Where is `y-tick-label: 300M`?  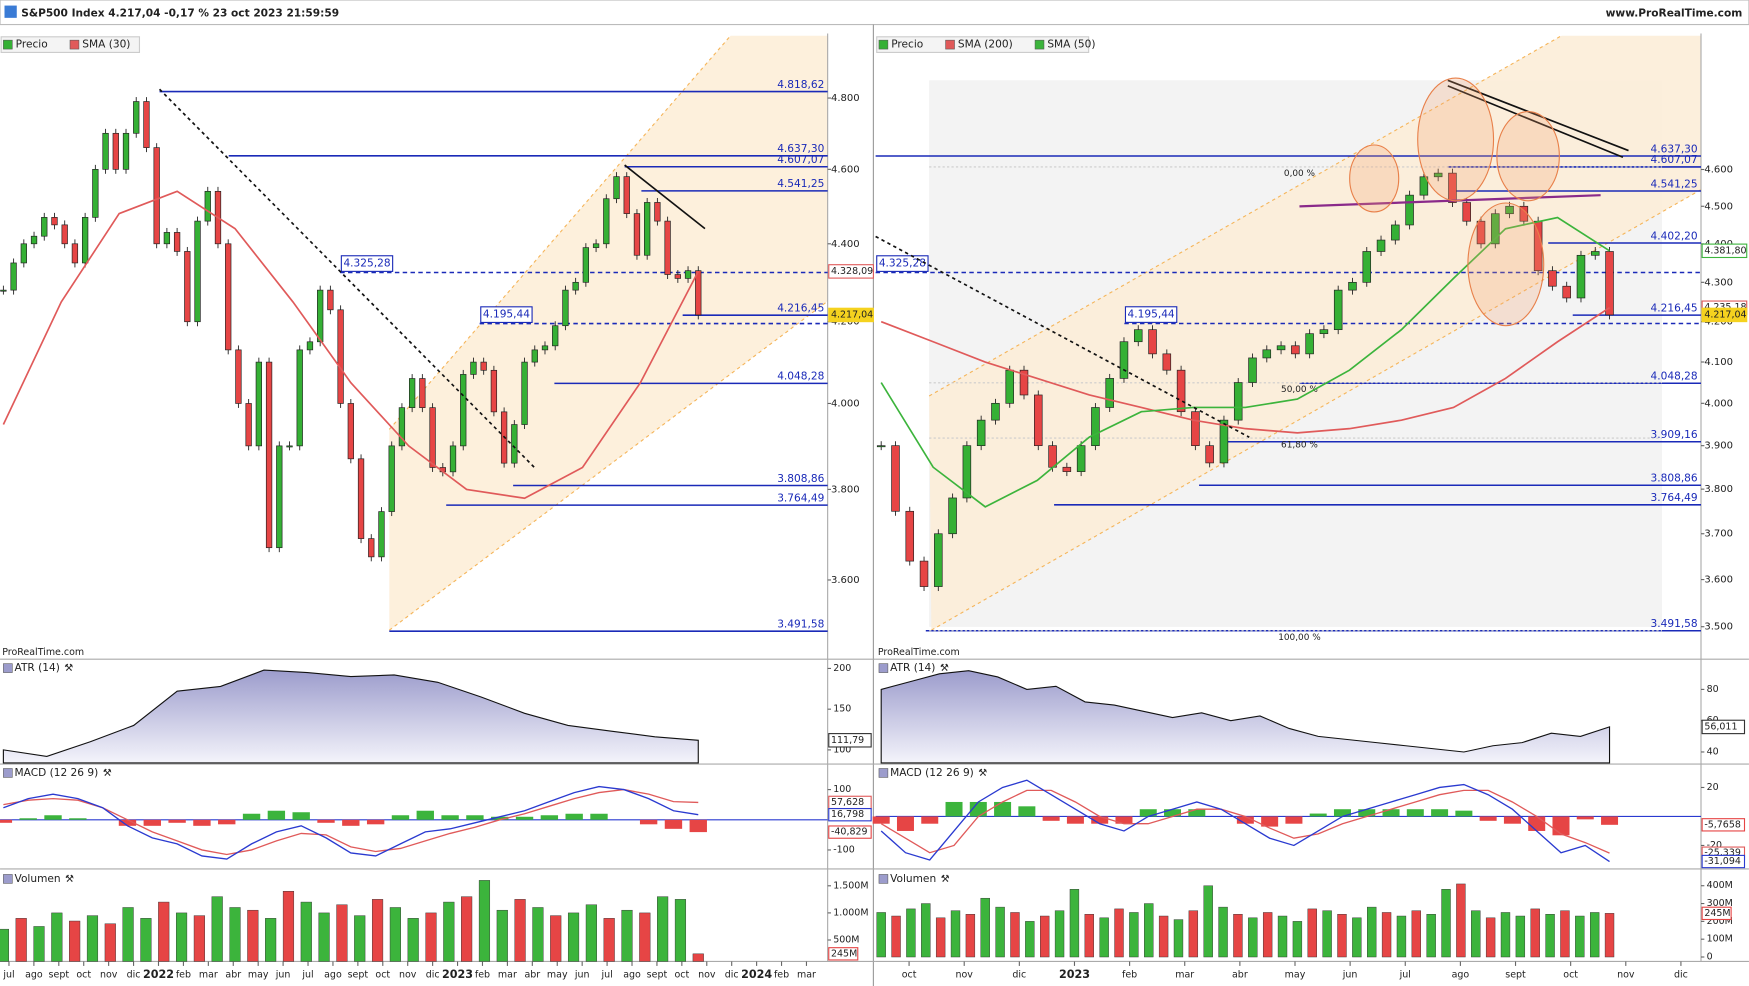 y-tick-label: 300M is located at coordinates (1720, 903).